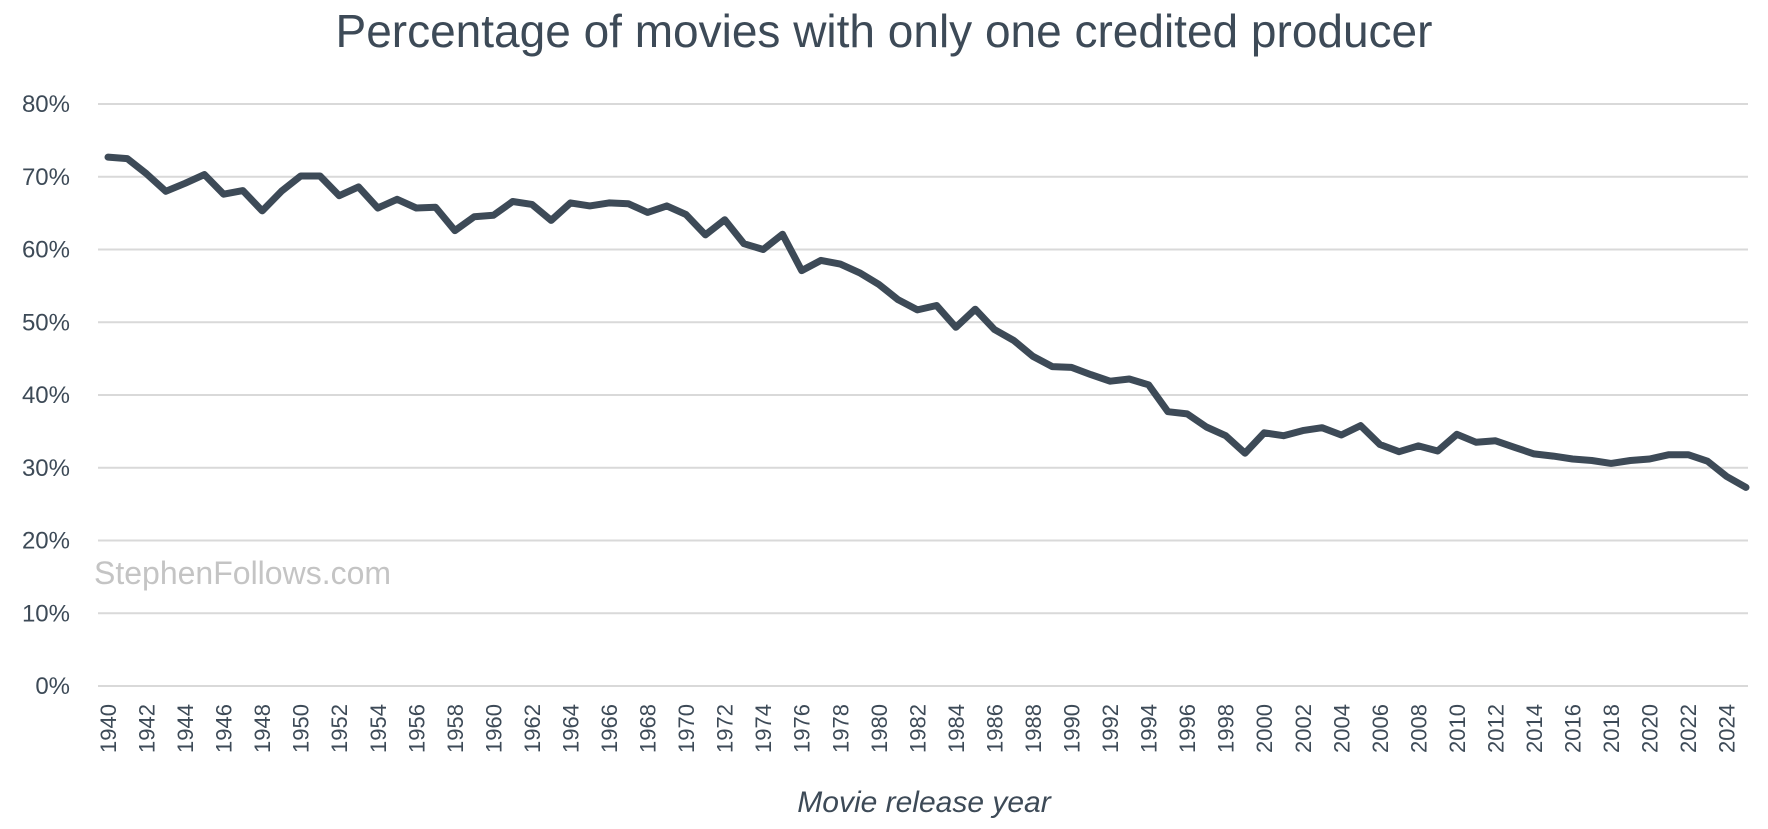  Describe the element at coordinates (301, 728) in the screenshot. I see `x-tick-label: 1950` at that location.